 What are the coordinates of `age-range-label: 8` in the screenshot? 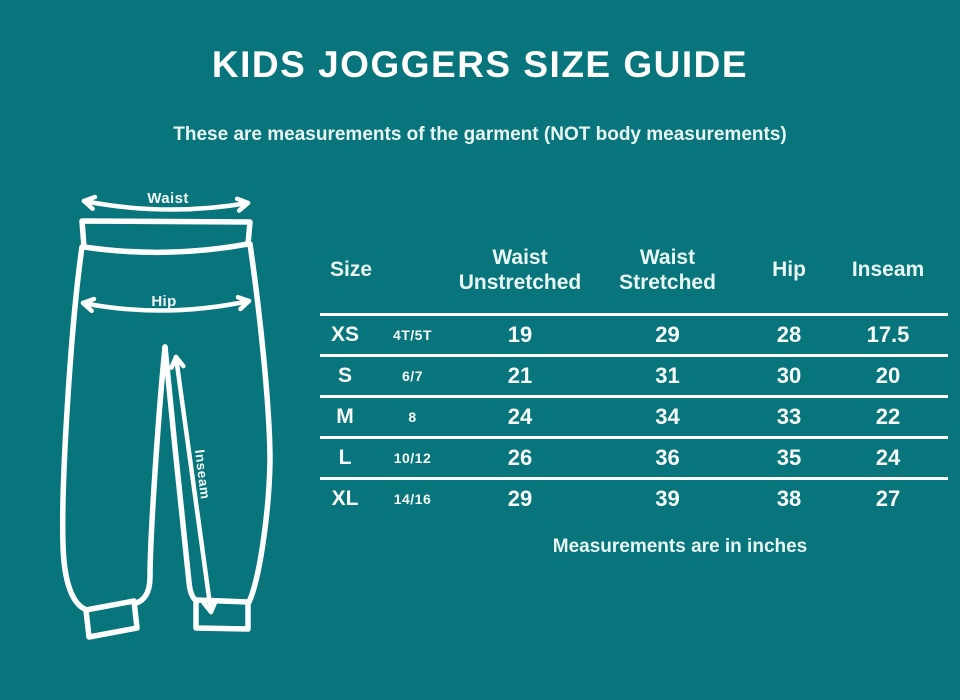 It's located at (412, 417).